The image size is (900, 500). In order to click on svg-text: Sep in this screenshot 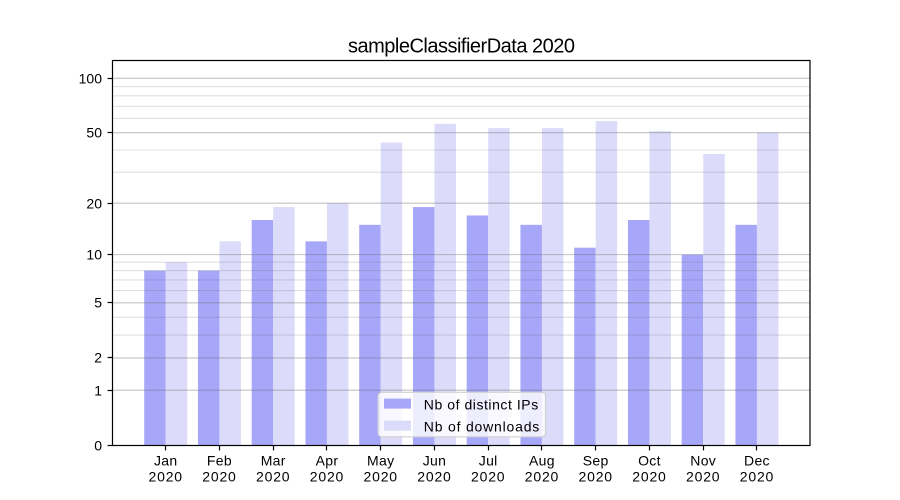, I will do `click(596, 461)`.